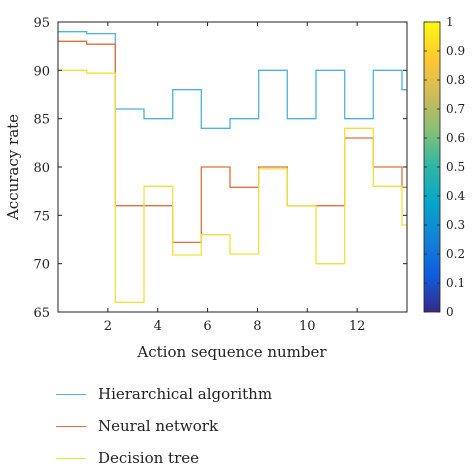  What do you see at coordinates (71, 394) in the screenshot?
I see `legend-swatch-hierarchical` at bounding box center [71, 394].